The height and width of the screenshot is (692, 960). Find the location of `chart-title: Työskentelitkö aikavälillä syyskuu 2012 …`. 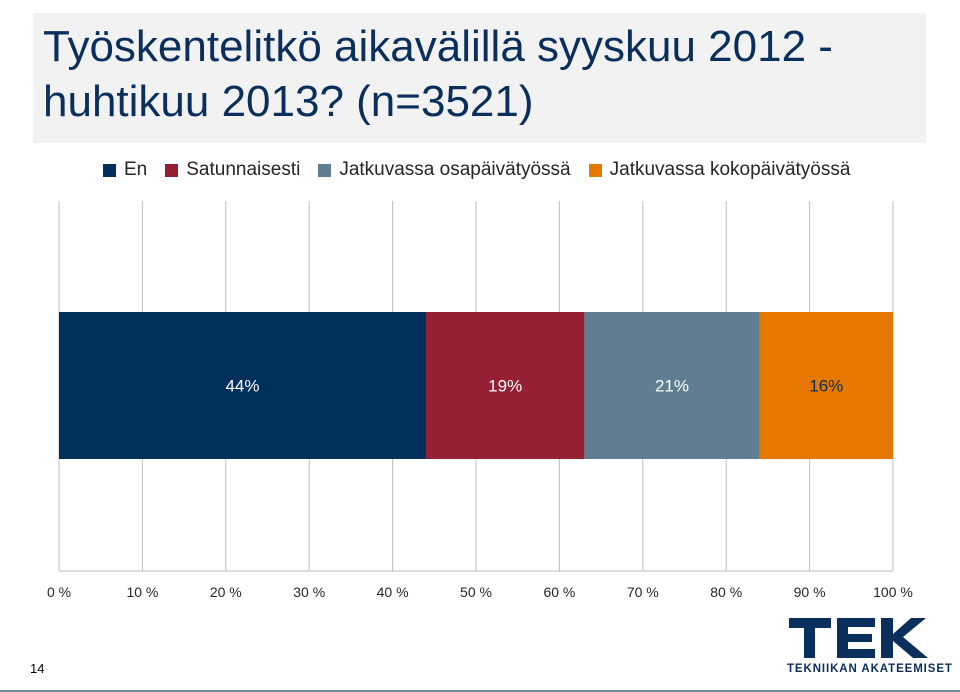

chart-title: Työskentelitkö aikavälillä syyskuu 2012 … is located at coordinates (438, 74).